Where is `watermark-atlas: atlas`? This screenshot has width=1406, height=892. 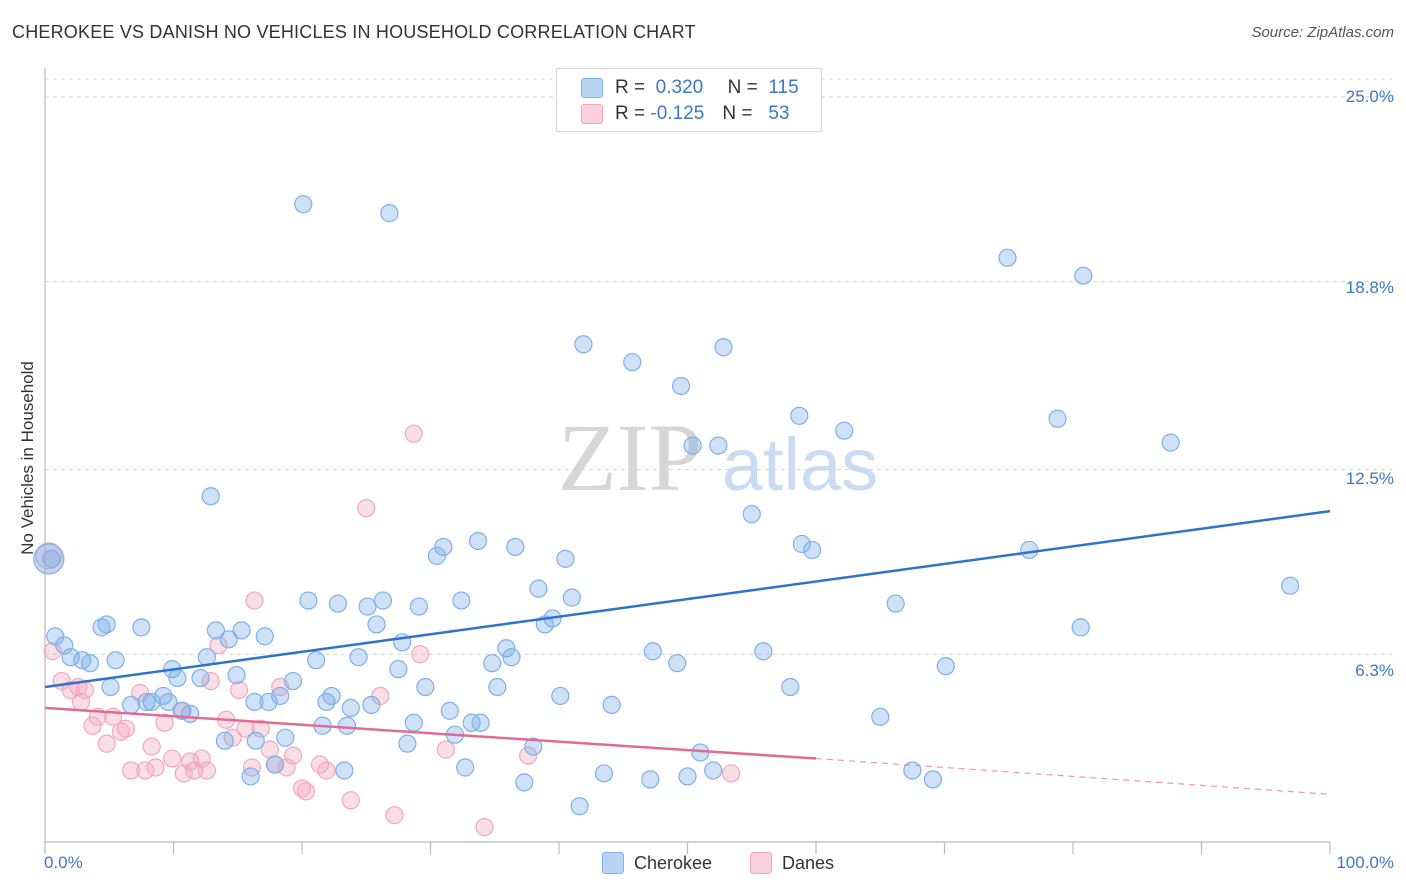 watermark-atlas: atlas is located at coordinates (800, 464).